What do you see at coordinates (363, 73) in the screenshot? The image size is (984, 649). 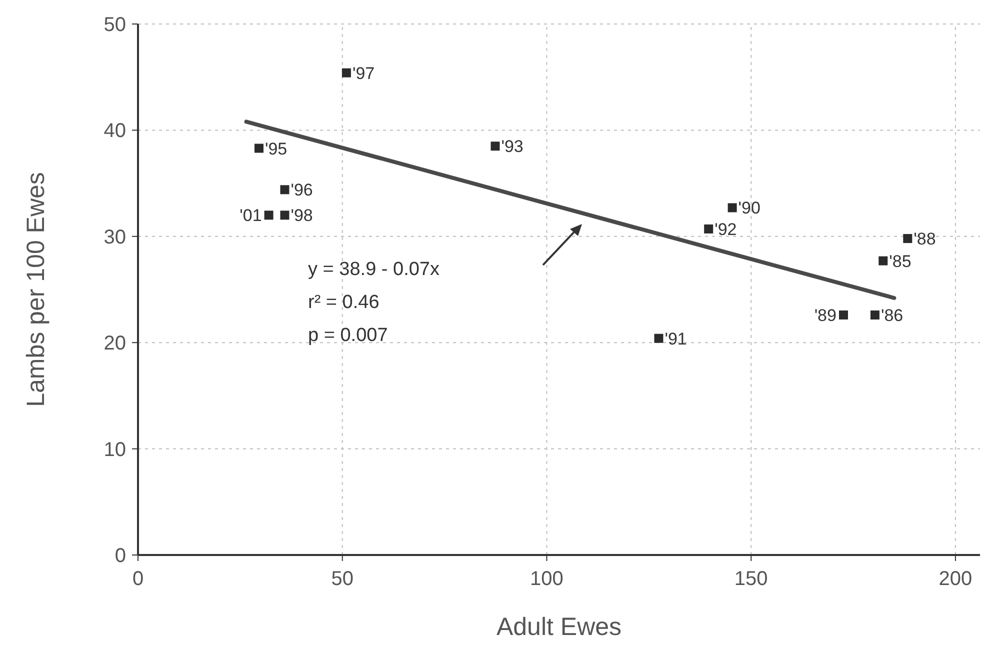 I see `annotation: '97` at bounding box center [363, 73].